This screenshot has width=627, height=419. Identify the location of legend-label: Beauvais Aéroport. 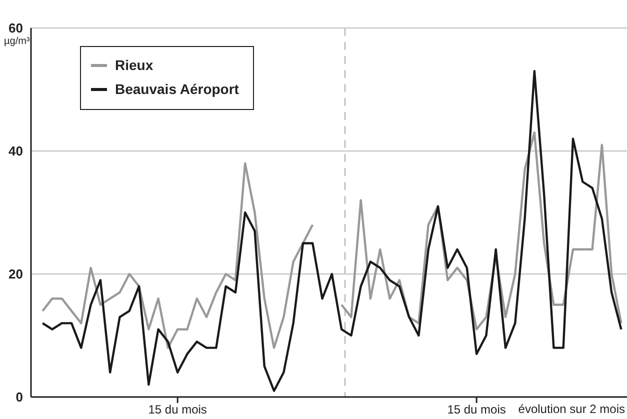
(177, 89).